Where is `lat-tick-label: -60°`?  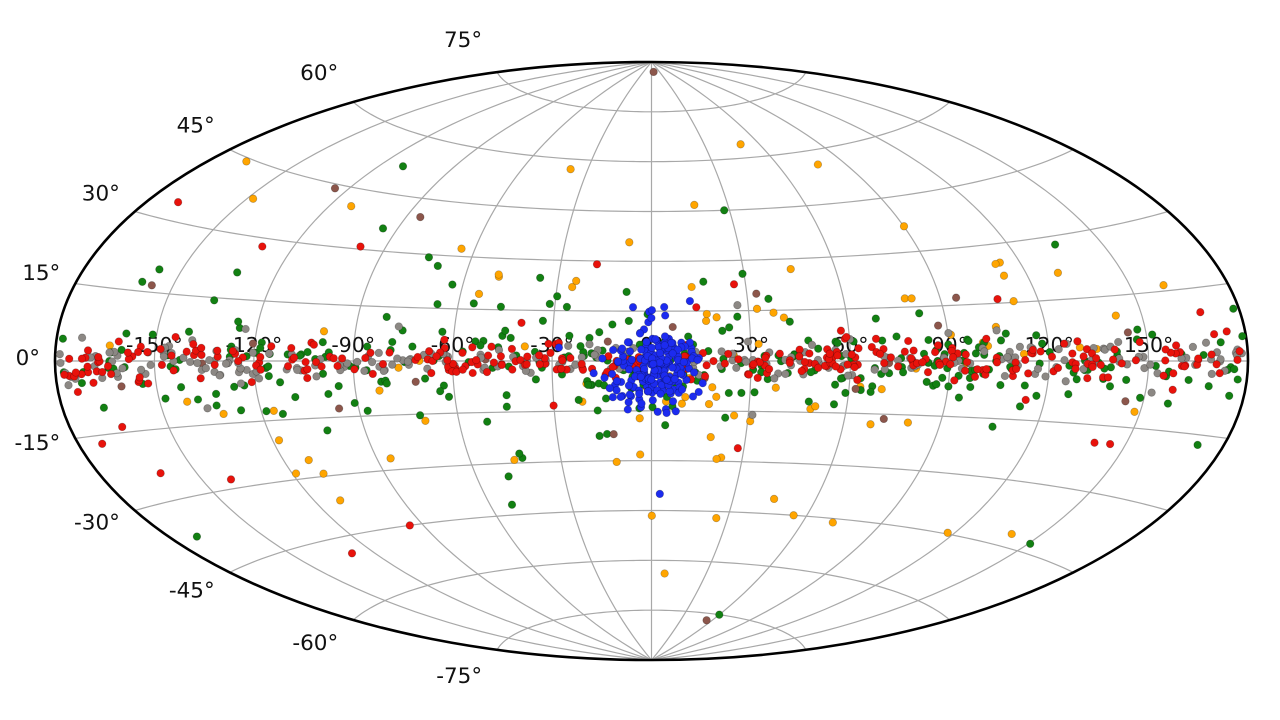 lat-tick-label: -60° is located at coordinates (315, 643).